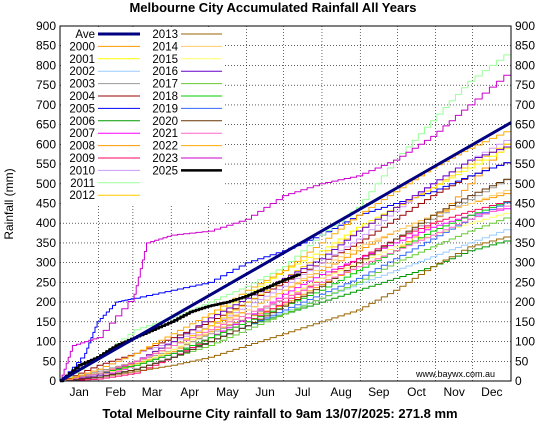 The image size is (547, 429). What do you see at coordinates (46, 263) in the screenshot?
I see `y-tick-label-left: 300` at bounding box center [46, 263].